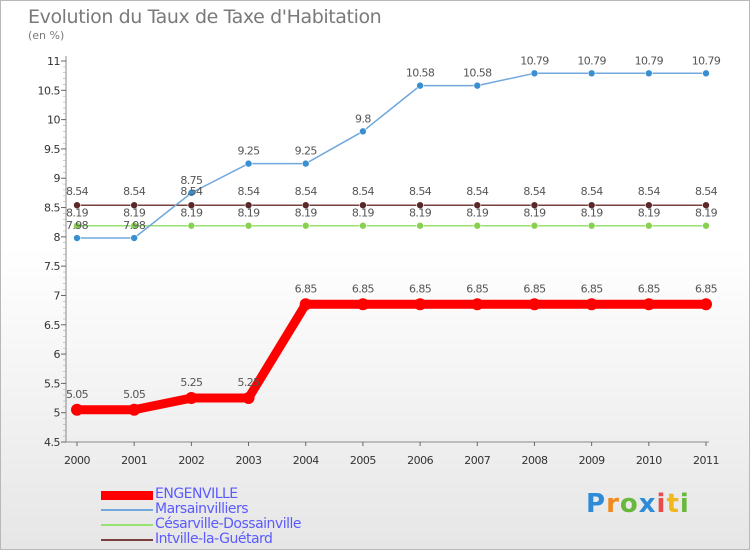 This screenshot has height=550, width=750. Describe the element at coordinates (52, 383) in the screenshot. I see `y-tick-label: 5.5` at that location.